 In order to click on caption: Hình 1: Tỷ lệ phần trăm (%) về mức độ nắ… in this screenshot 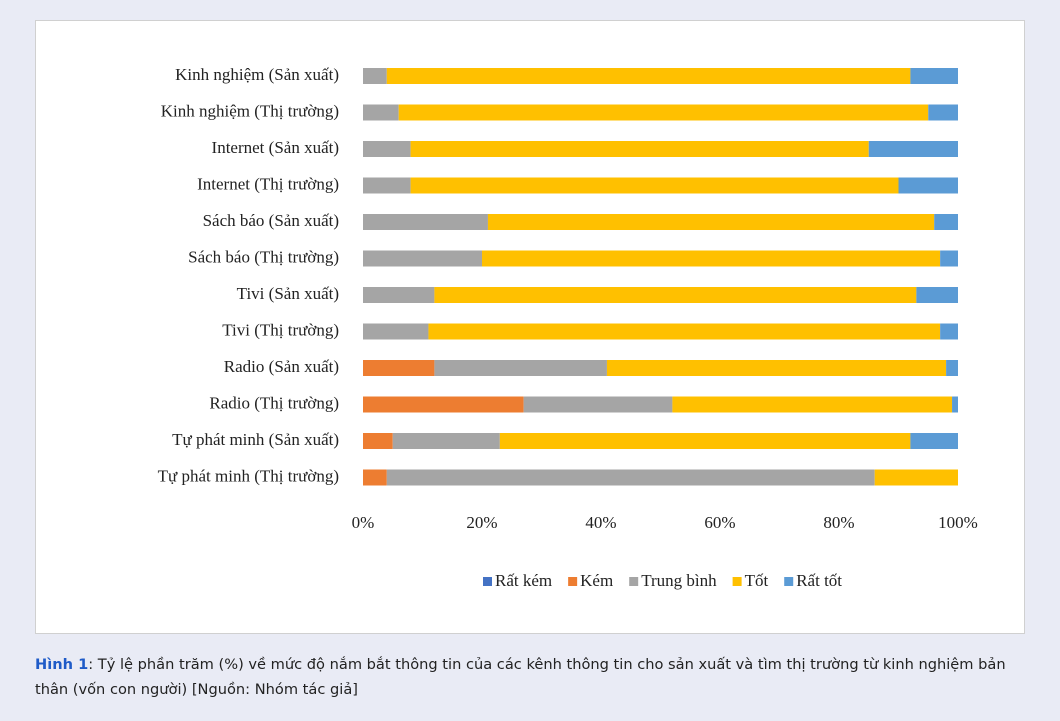, I will do `click(535, 677)`.